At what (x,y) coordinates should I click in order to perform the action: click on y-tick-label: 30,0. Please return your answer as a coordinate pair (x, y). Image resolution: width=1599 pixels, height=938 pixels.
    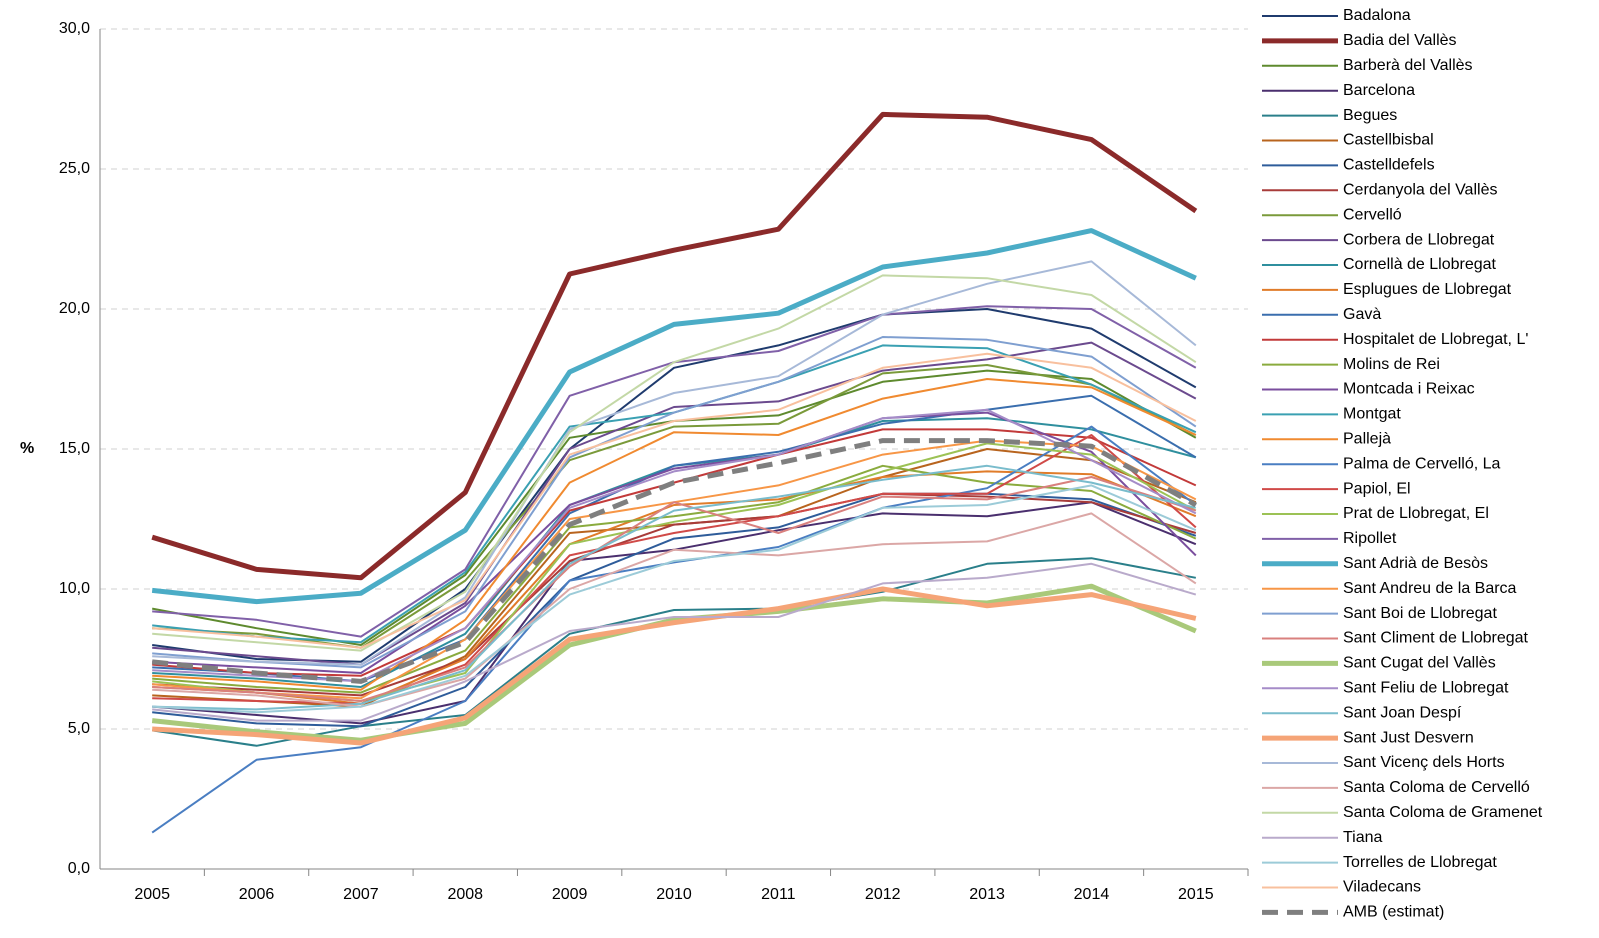
    Looking at the image, I should click on (74, 28).